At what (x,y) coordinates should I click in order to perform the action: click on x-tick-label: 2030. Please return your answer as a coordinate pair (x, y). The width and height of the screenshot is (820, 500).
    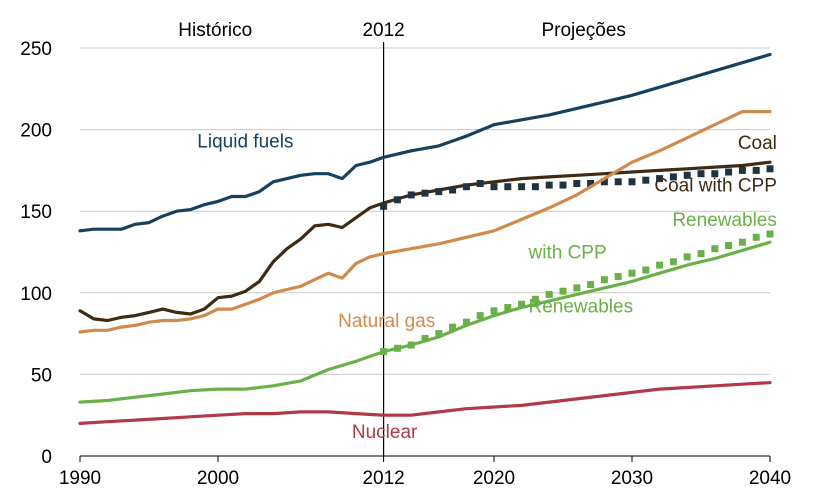
    Looking at the image, I should click on (632, 478).